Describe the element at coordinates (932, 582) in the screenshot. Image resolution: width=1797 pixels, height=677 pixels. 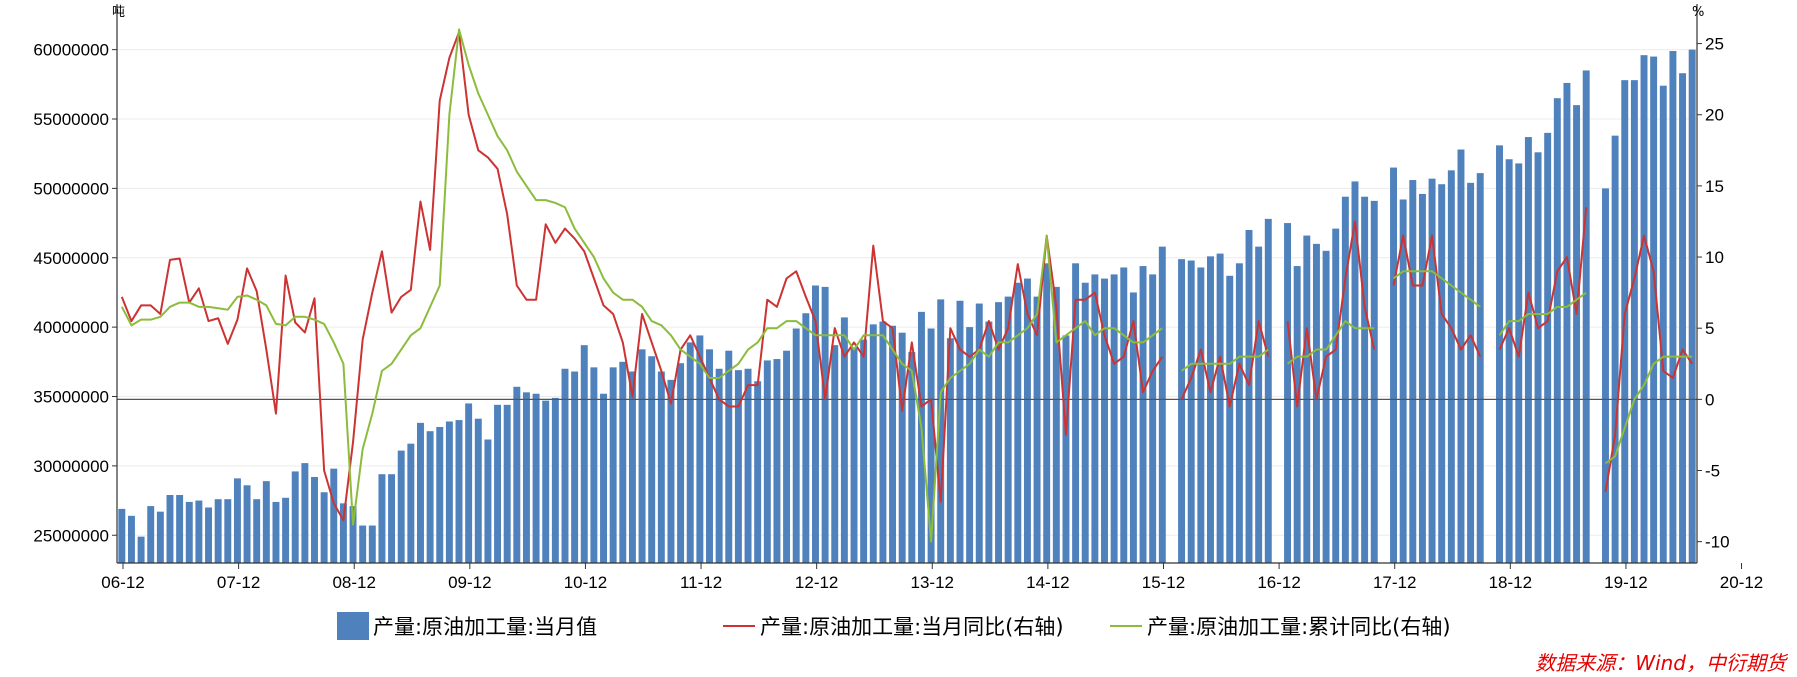
I see `x-tick-label: 13-12` at that location.